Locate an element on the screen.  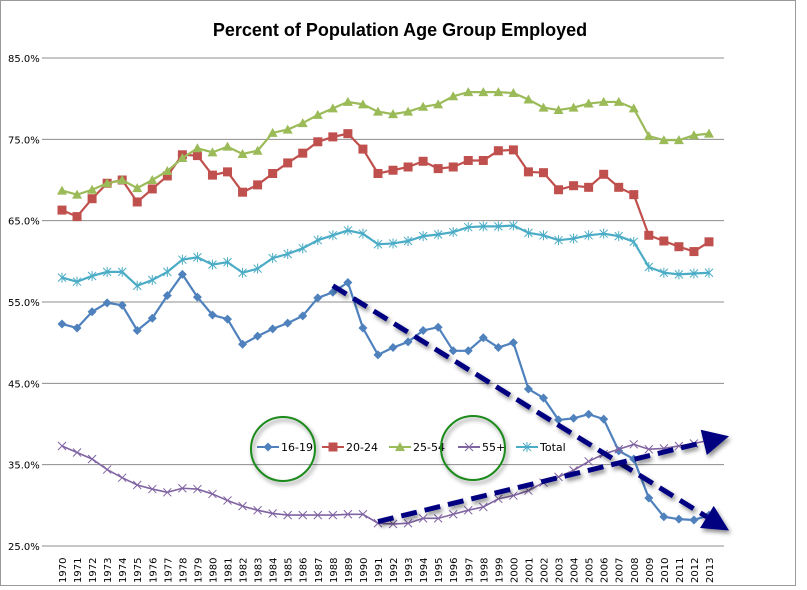
x-tick-label: 1990 is located at coordinates (364, 570).